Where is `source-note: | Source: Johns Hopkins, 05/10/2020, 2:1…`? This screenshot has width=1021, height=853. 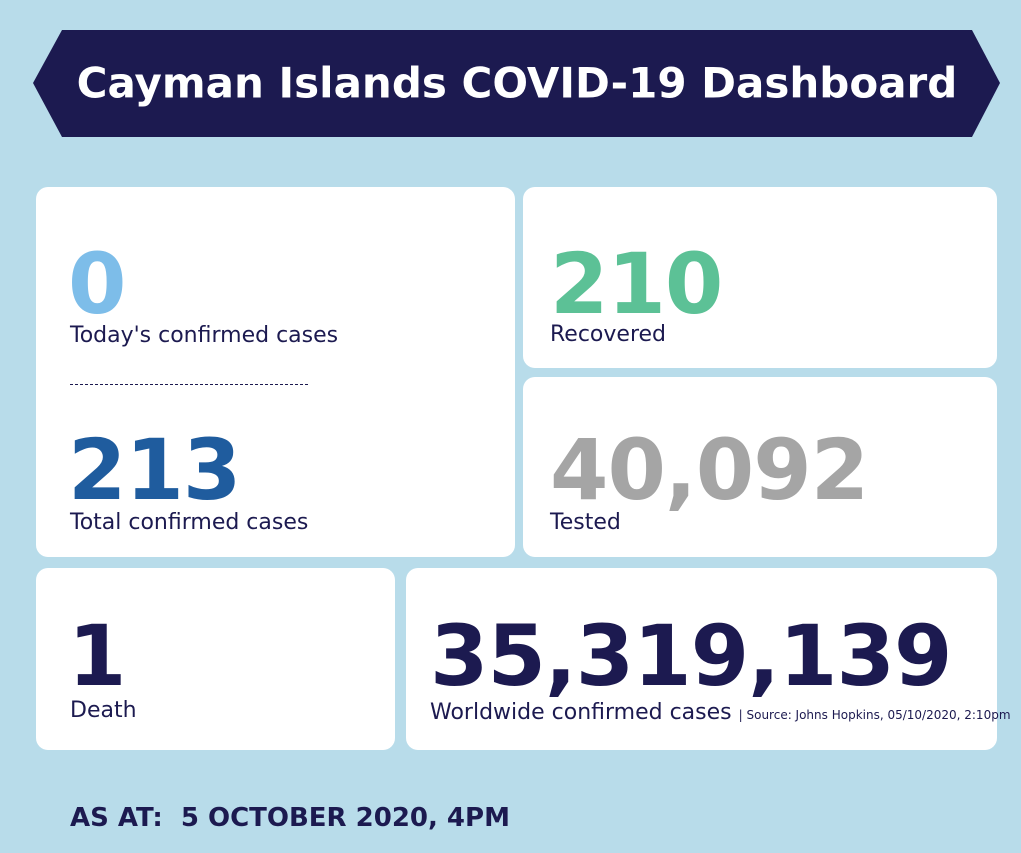 source-note: | Source: Johns Hopkins, 05/10/2020, 2:1… is located at coordinates (874, 715).